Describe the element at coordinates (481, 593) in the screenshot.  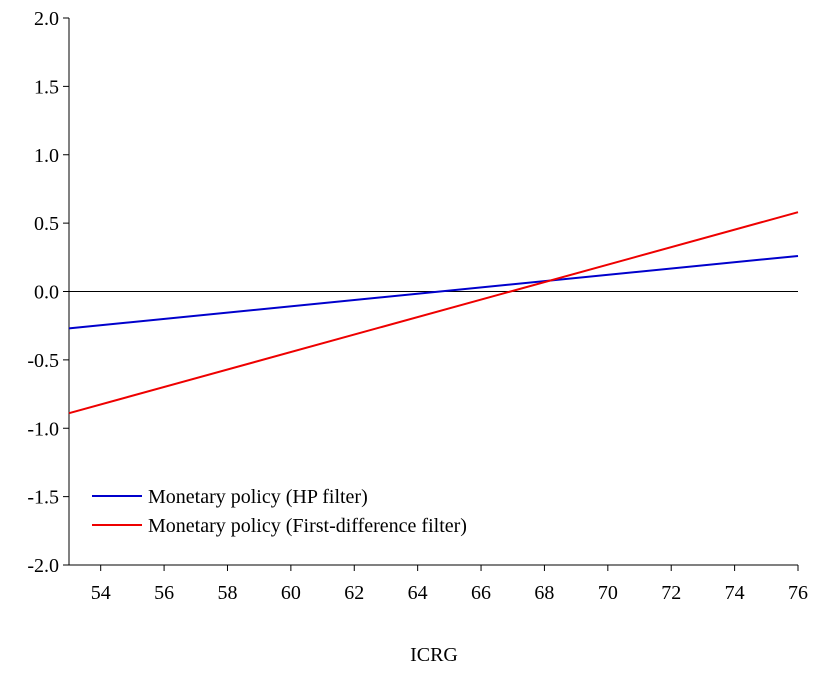
I see `x-tick-label: 66` at that location.